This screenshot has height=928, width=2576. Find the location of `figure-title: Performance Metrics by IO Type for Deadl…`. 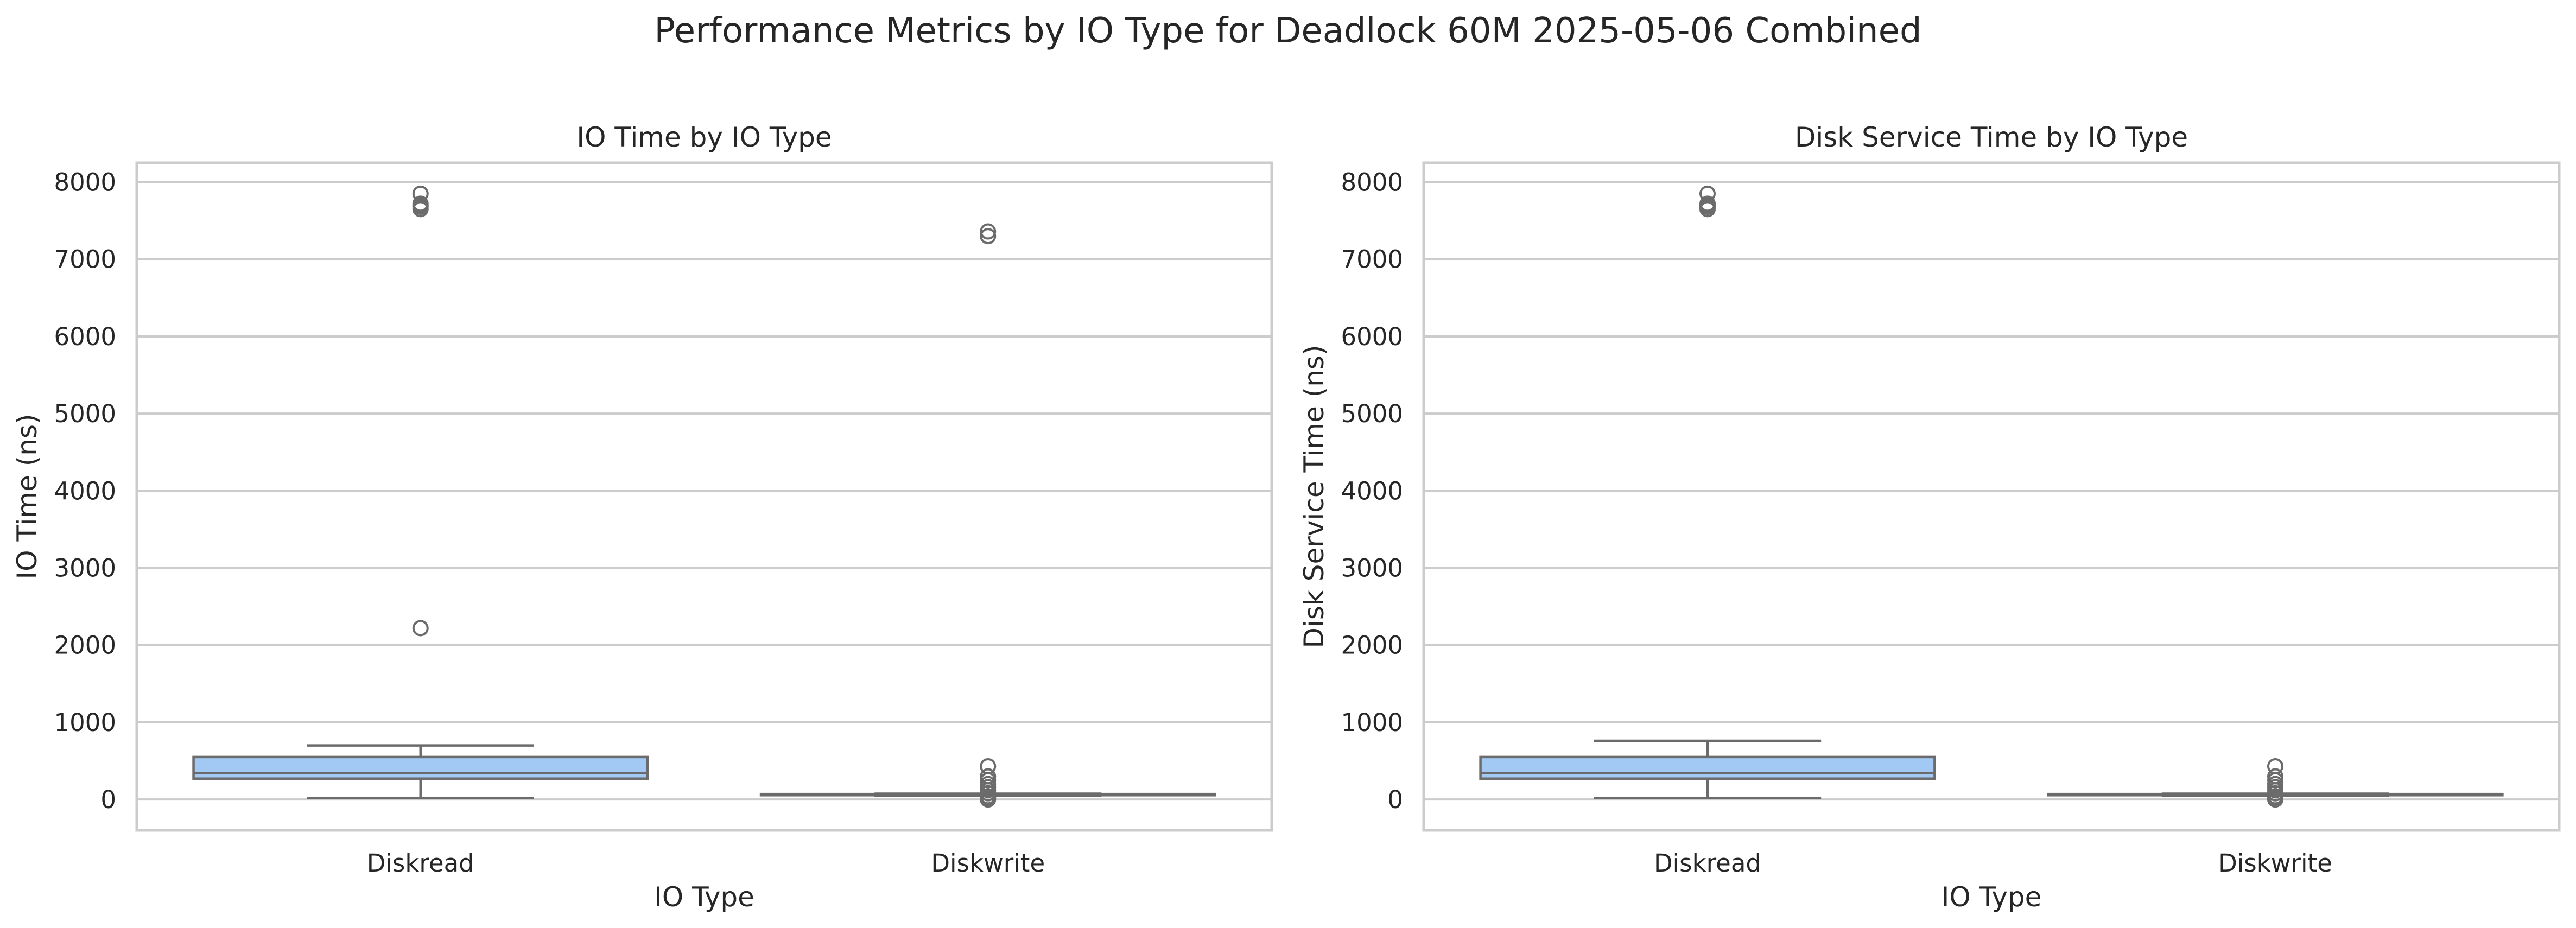

figure-title: Performance Metrics by IO Type for Deadl… is located at coordinates (1287, 31).